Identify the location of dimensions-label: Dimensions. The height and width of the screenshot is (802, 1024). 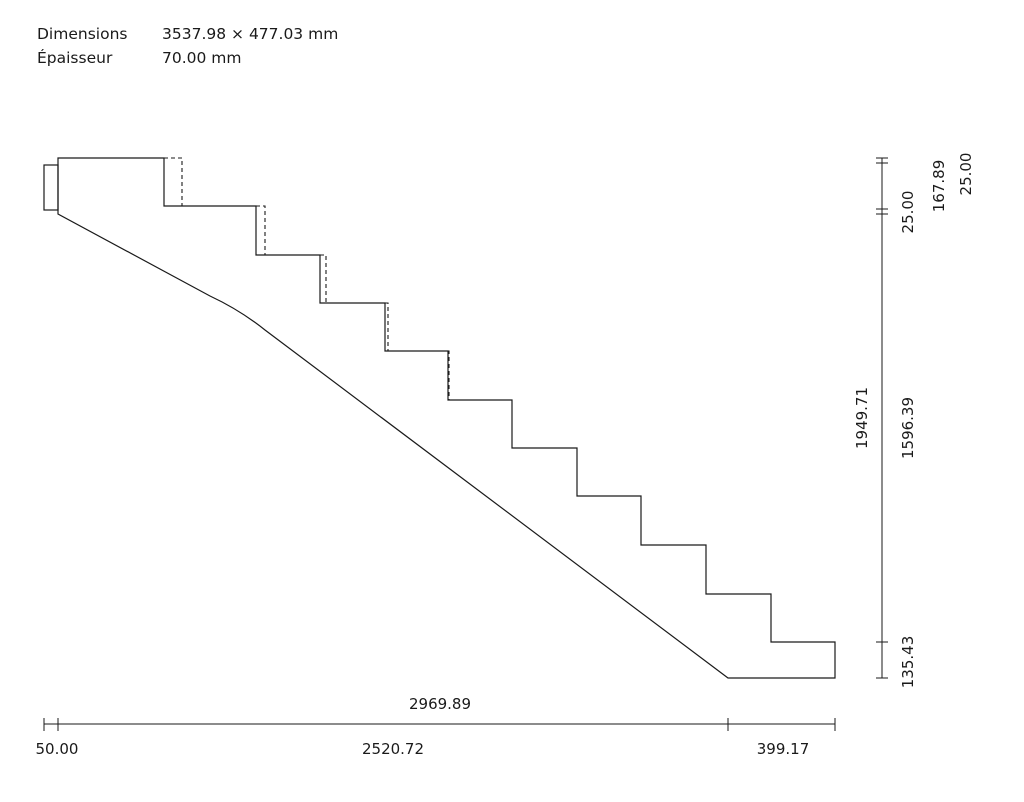
(82, 34).